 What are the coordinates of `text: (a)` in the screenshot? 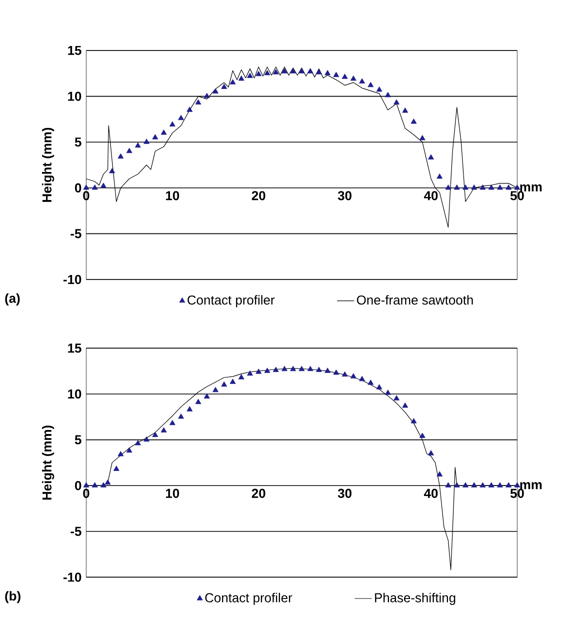 It's located at (12, 299).